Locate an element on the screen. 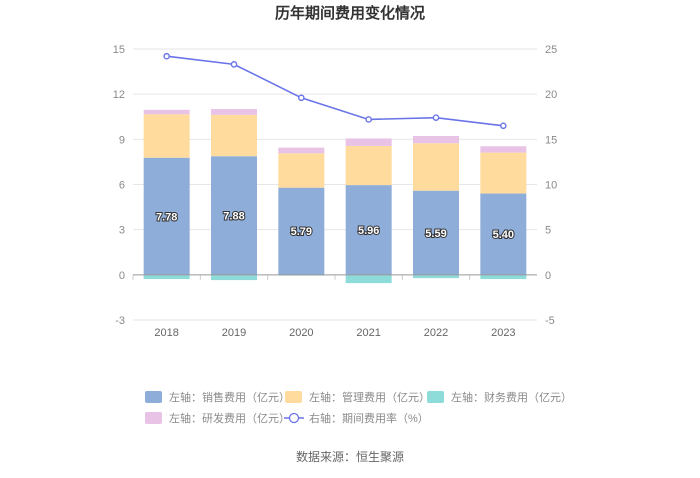 The height and width of the screenshot is (478, 700). x-tick-label: 2019 is located at coordinates (234, 333).